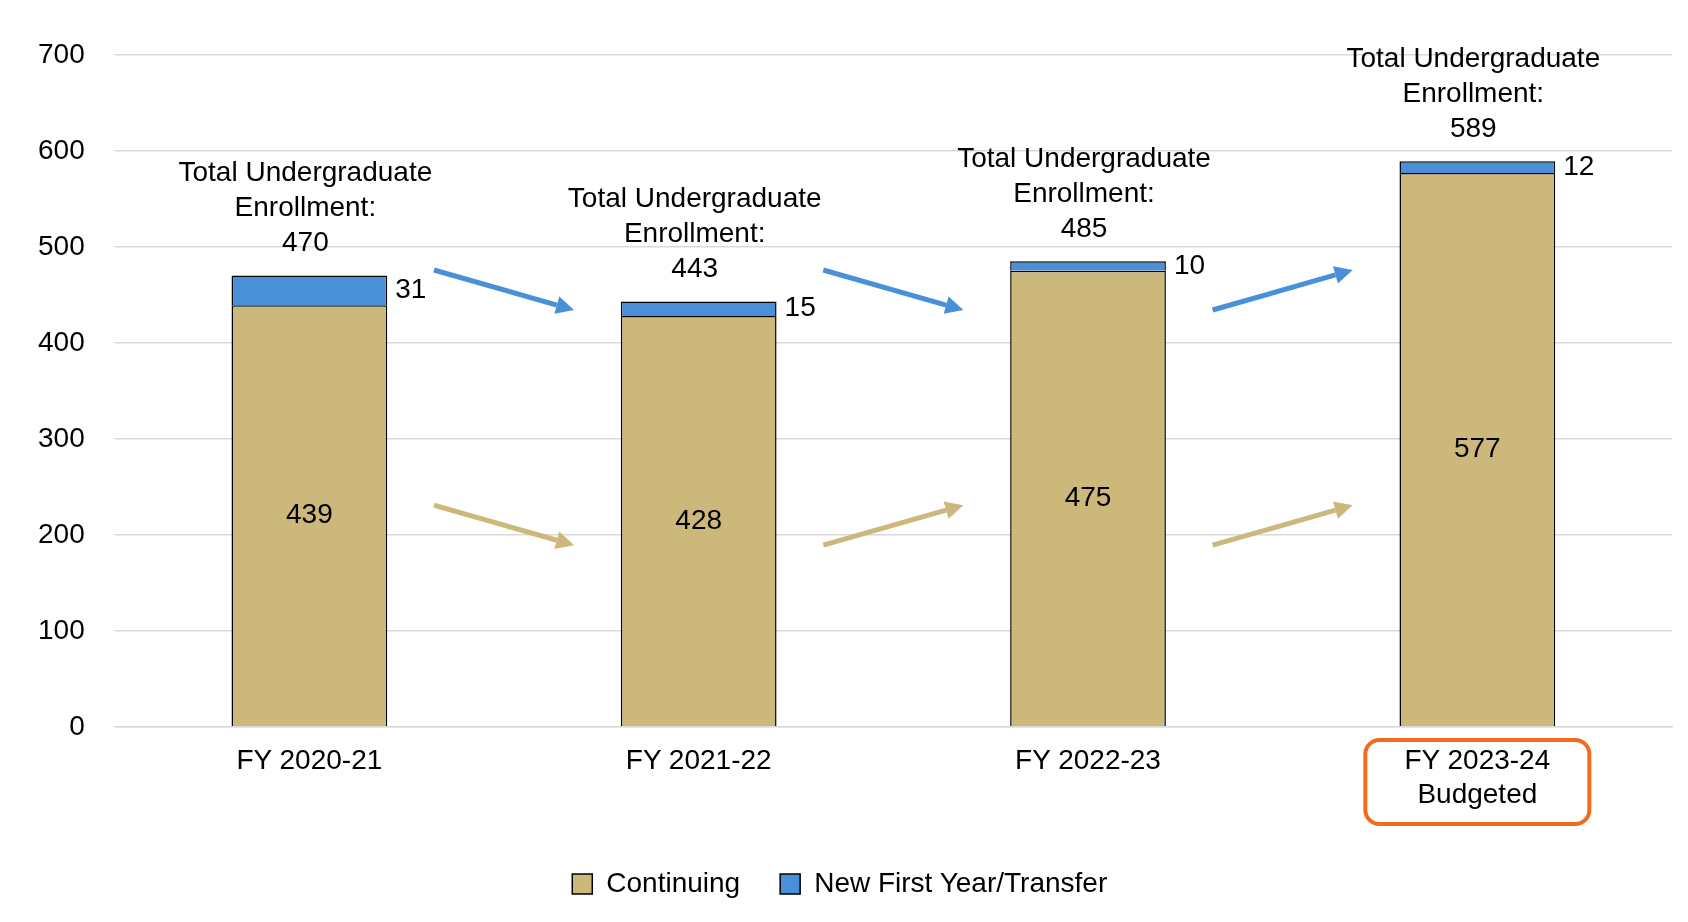 This screenshot has width=1688, height=922. What do you see at coordinates (411, 289) in the screenshot?
I see `data-label: 31` at bounding box center [411, 289].